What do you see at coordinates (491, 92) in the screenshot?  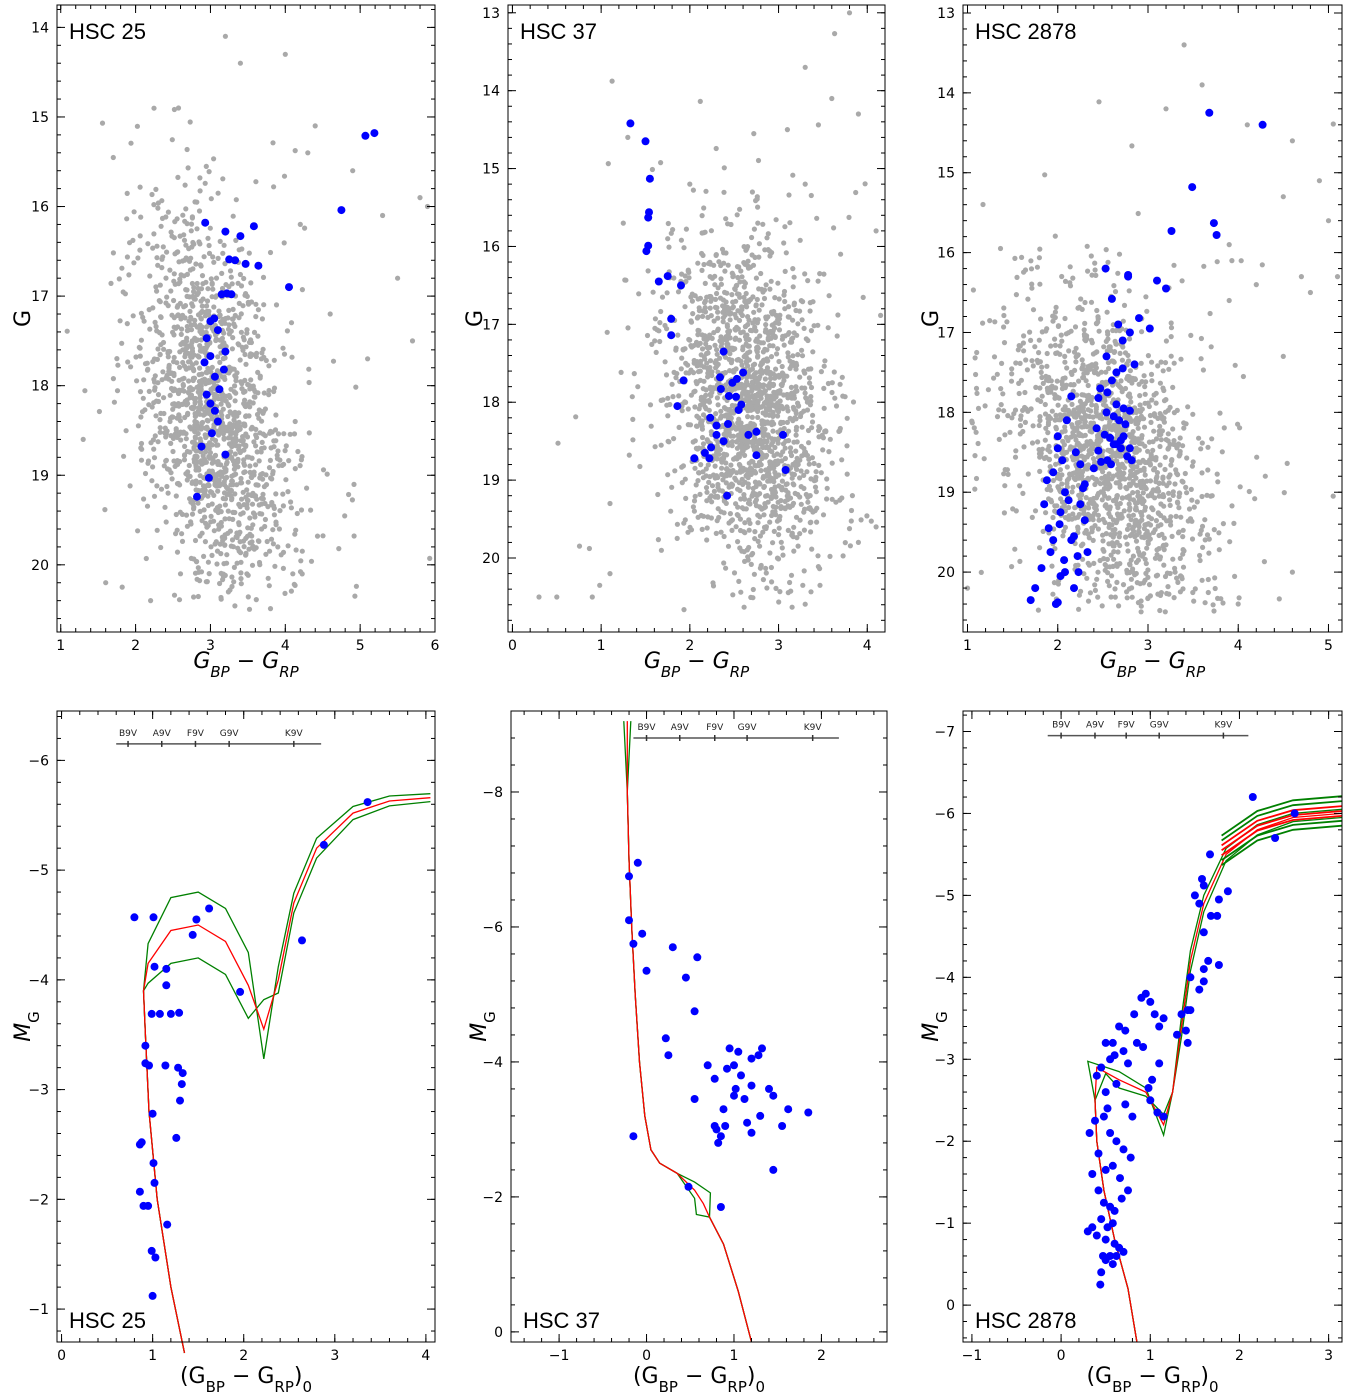 I see `y-tick-label: 14` at bounding box center [491, 92].